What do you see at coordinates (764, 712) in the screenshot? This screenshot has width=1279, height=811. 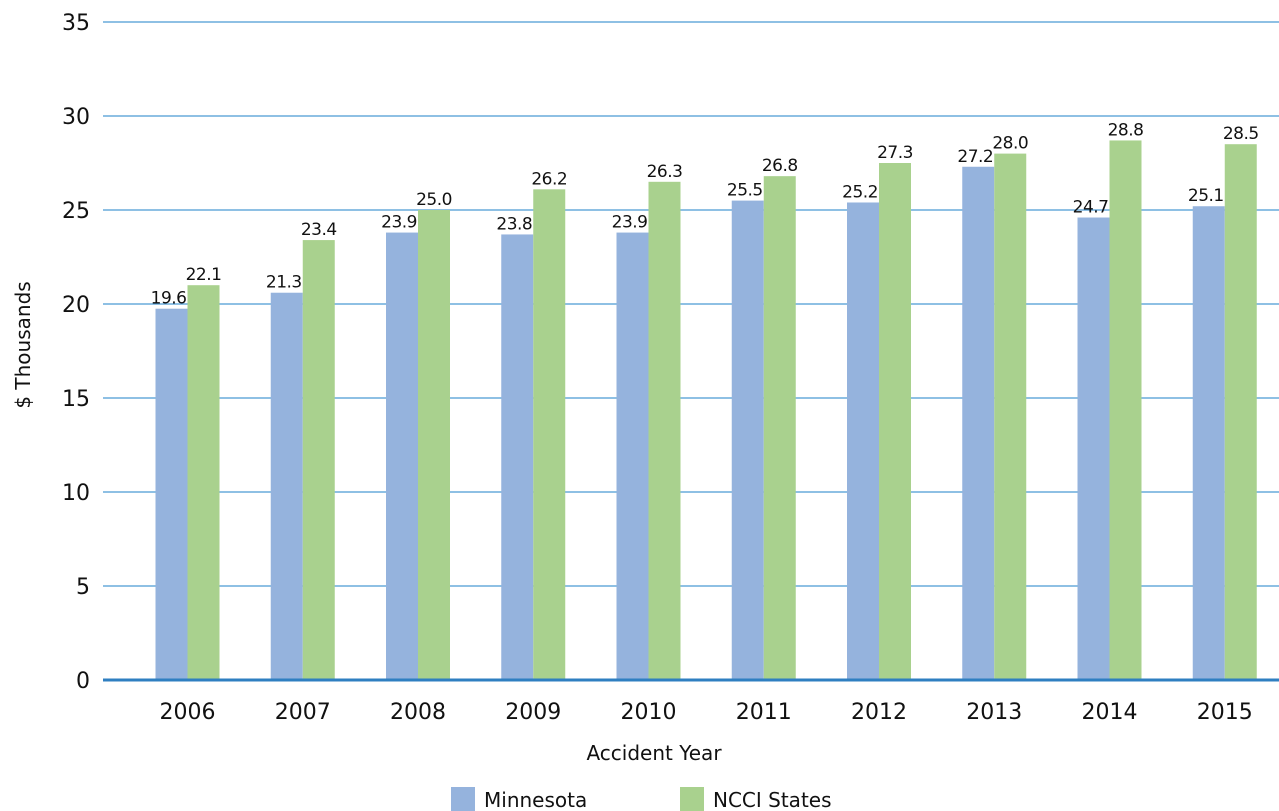 I see `x-tick-label: 2011` at bounding box center [764, 712].